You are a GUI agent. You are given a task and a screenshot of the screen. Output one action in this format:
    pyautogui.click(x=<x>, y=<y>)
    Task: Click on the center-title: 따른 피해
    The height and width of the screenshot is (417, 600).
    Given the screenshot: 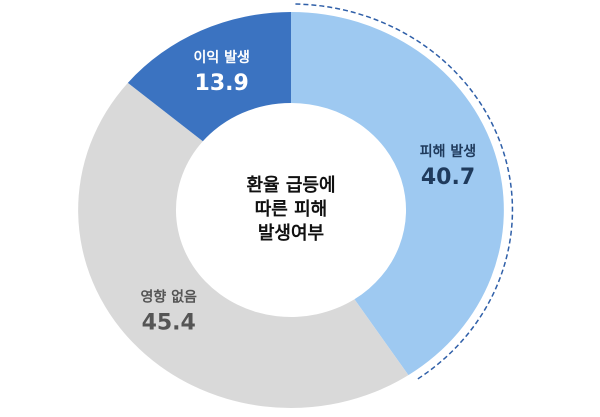 What is the action you would take?
    pyautogui.click(x=291, y=209)
    